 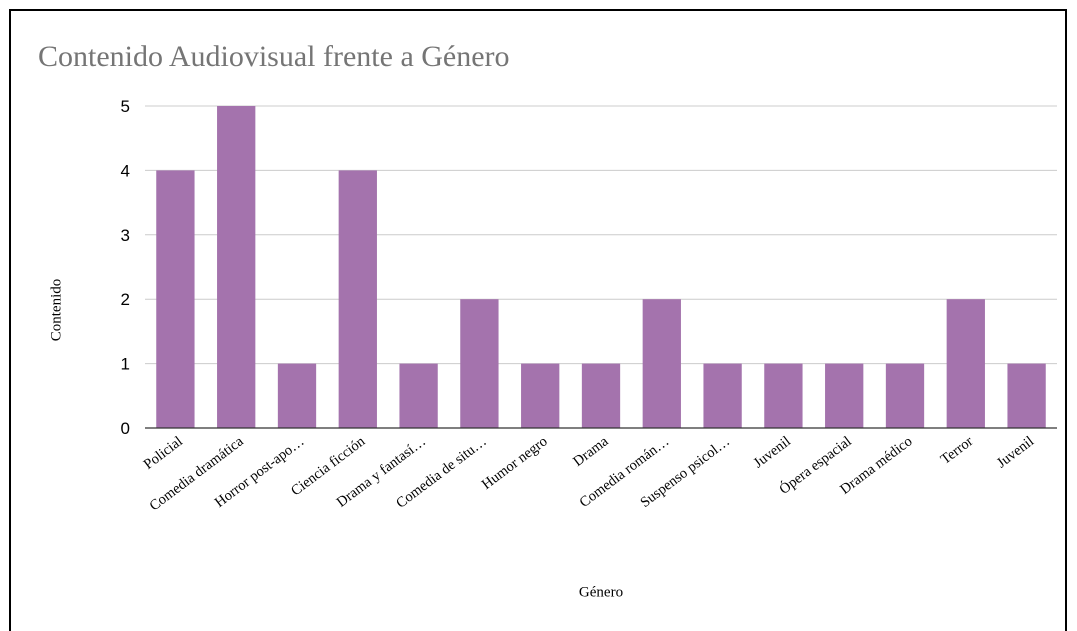 What do you see at coordinates (274, 56) in the screenshot?
I see `chart-title: Contenido Audiovisual frente a Género` at bounding box center [274, 56].